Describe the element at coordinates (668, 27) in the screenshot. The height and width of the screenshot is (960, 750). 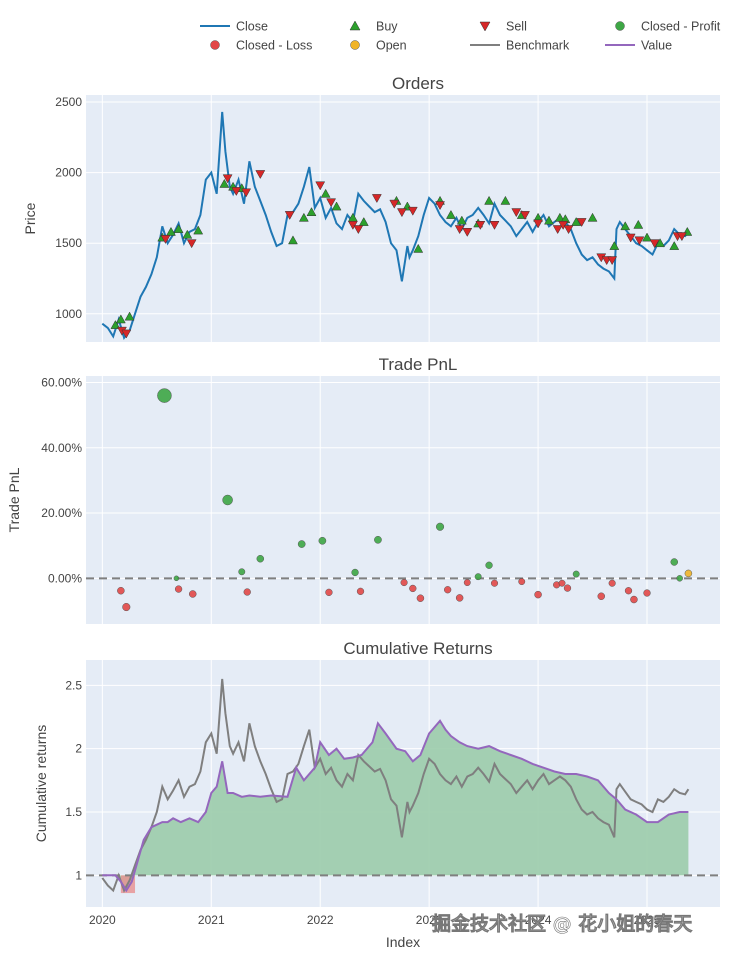
I see `legend-item-closed-profit: Closed - Profit` at that location.